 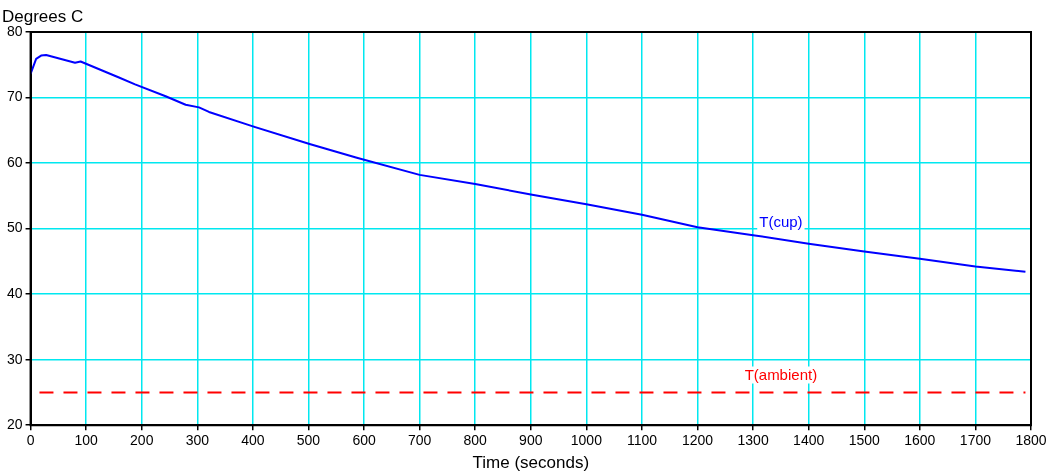 I want to click on series-label: T(ambient), so click(x=781, y=375).